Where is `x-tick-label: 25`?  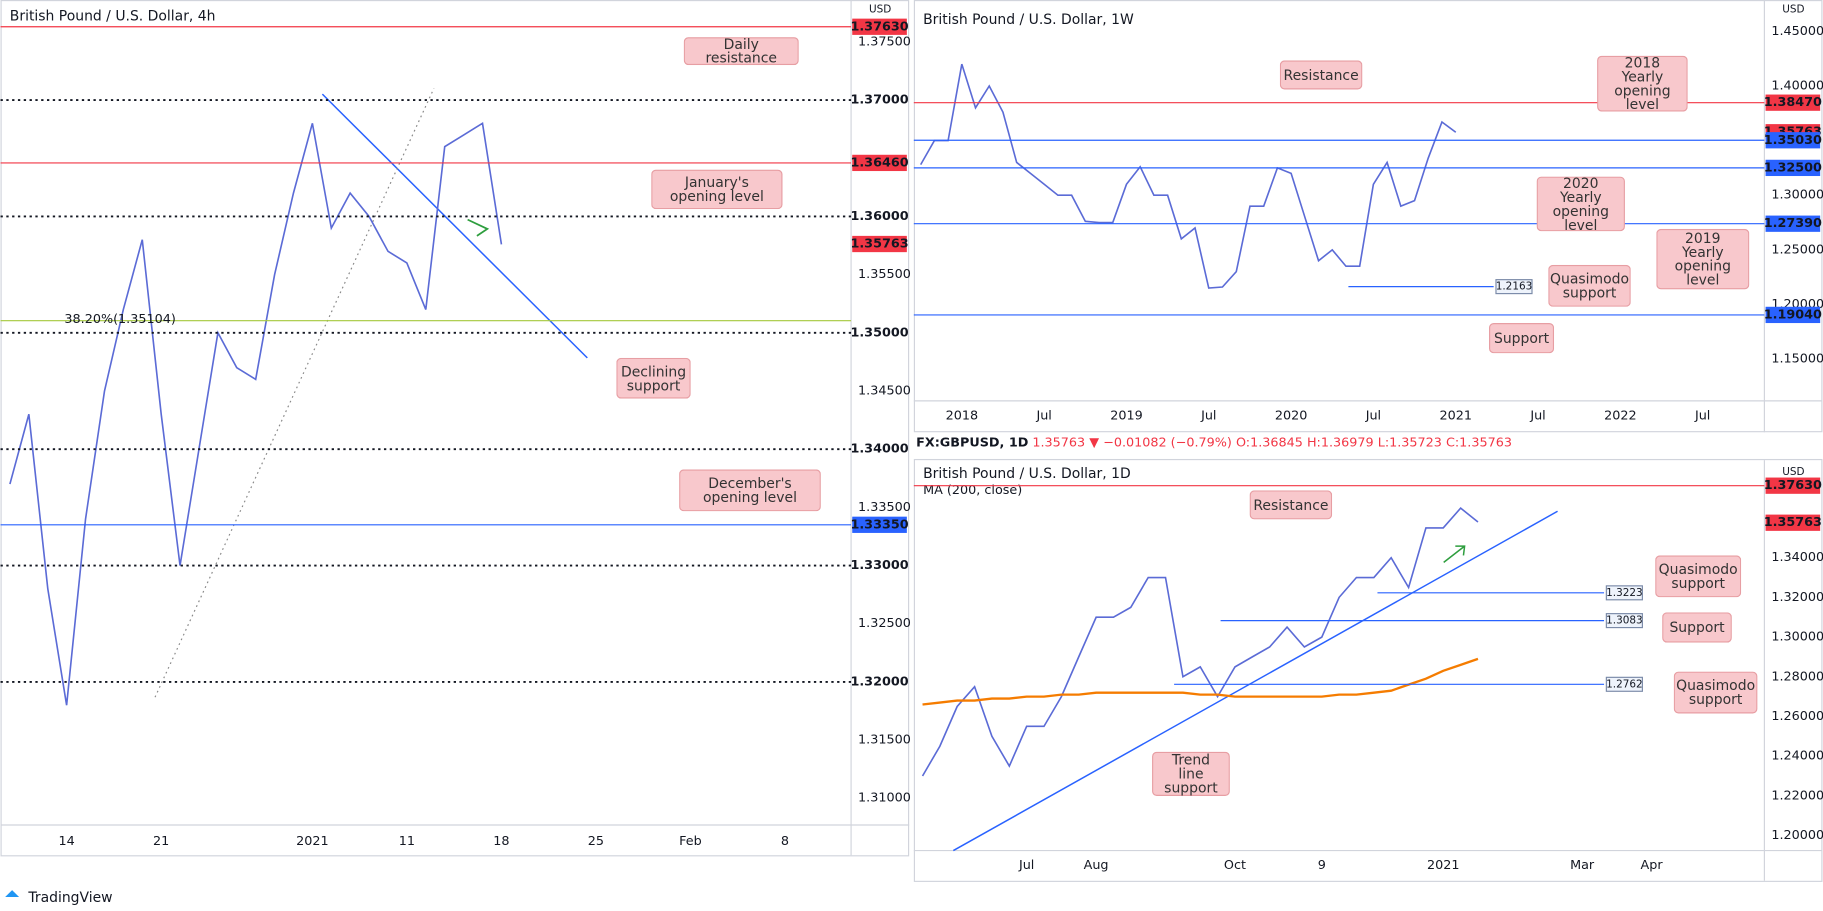 x-tick-label: 25 is located at coordinates (596, 841).